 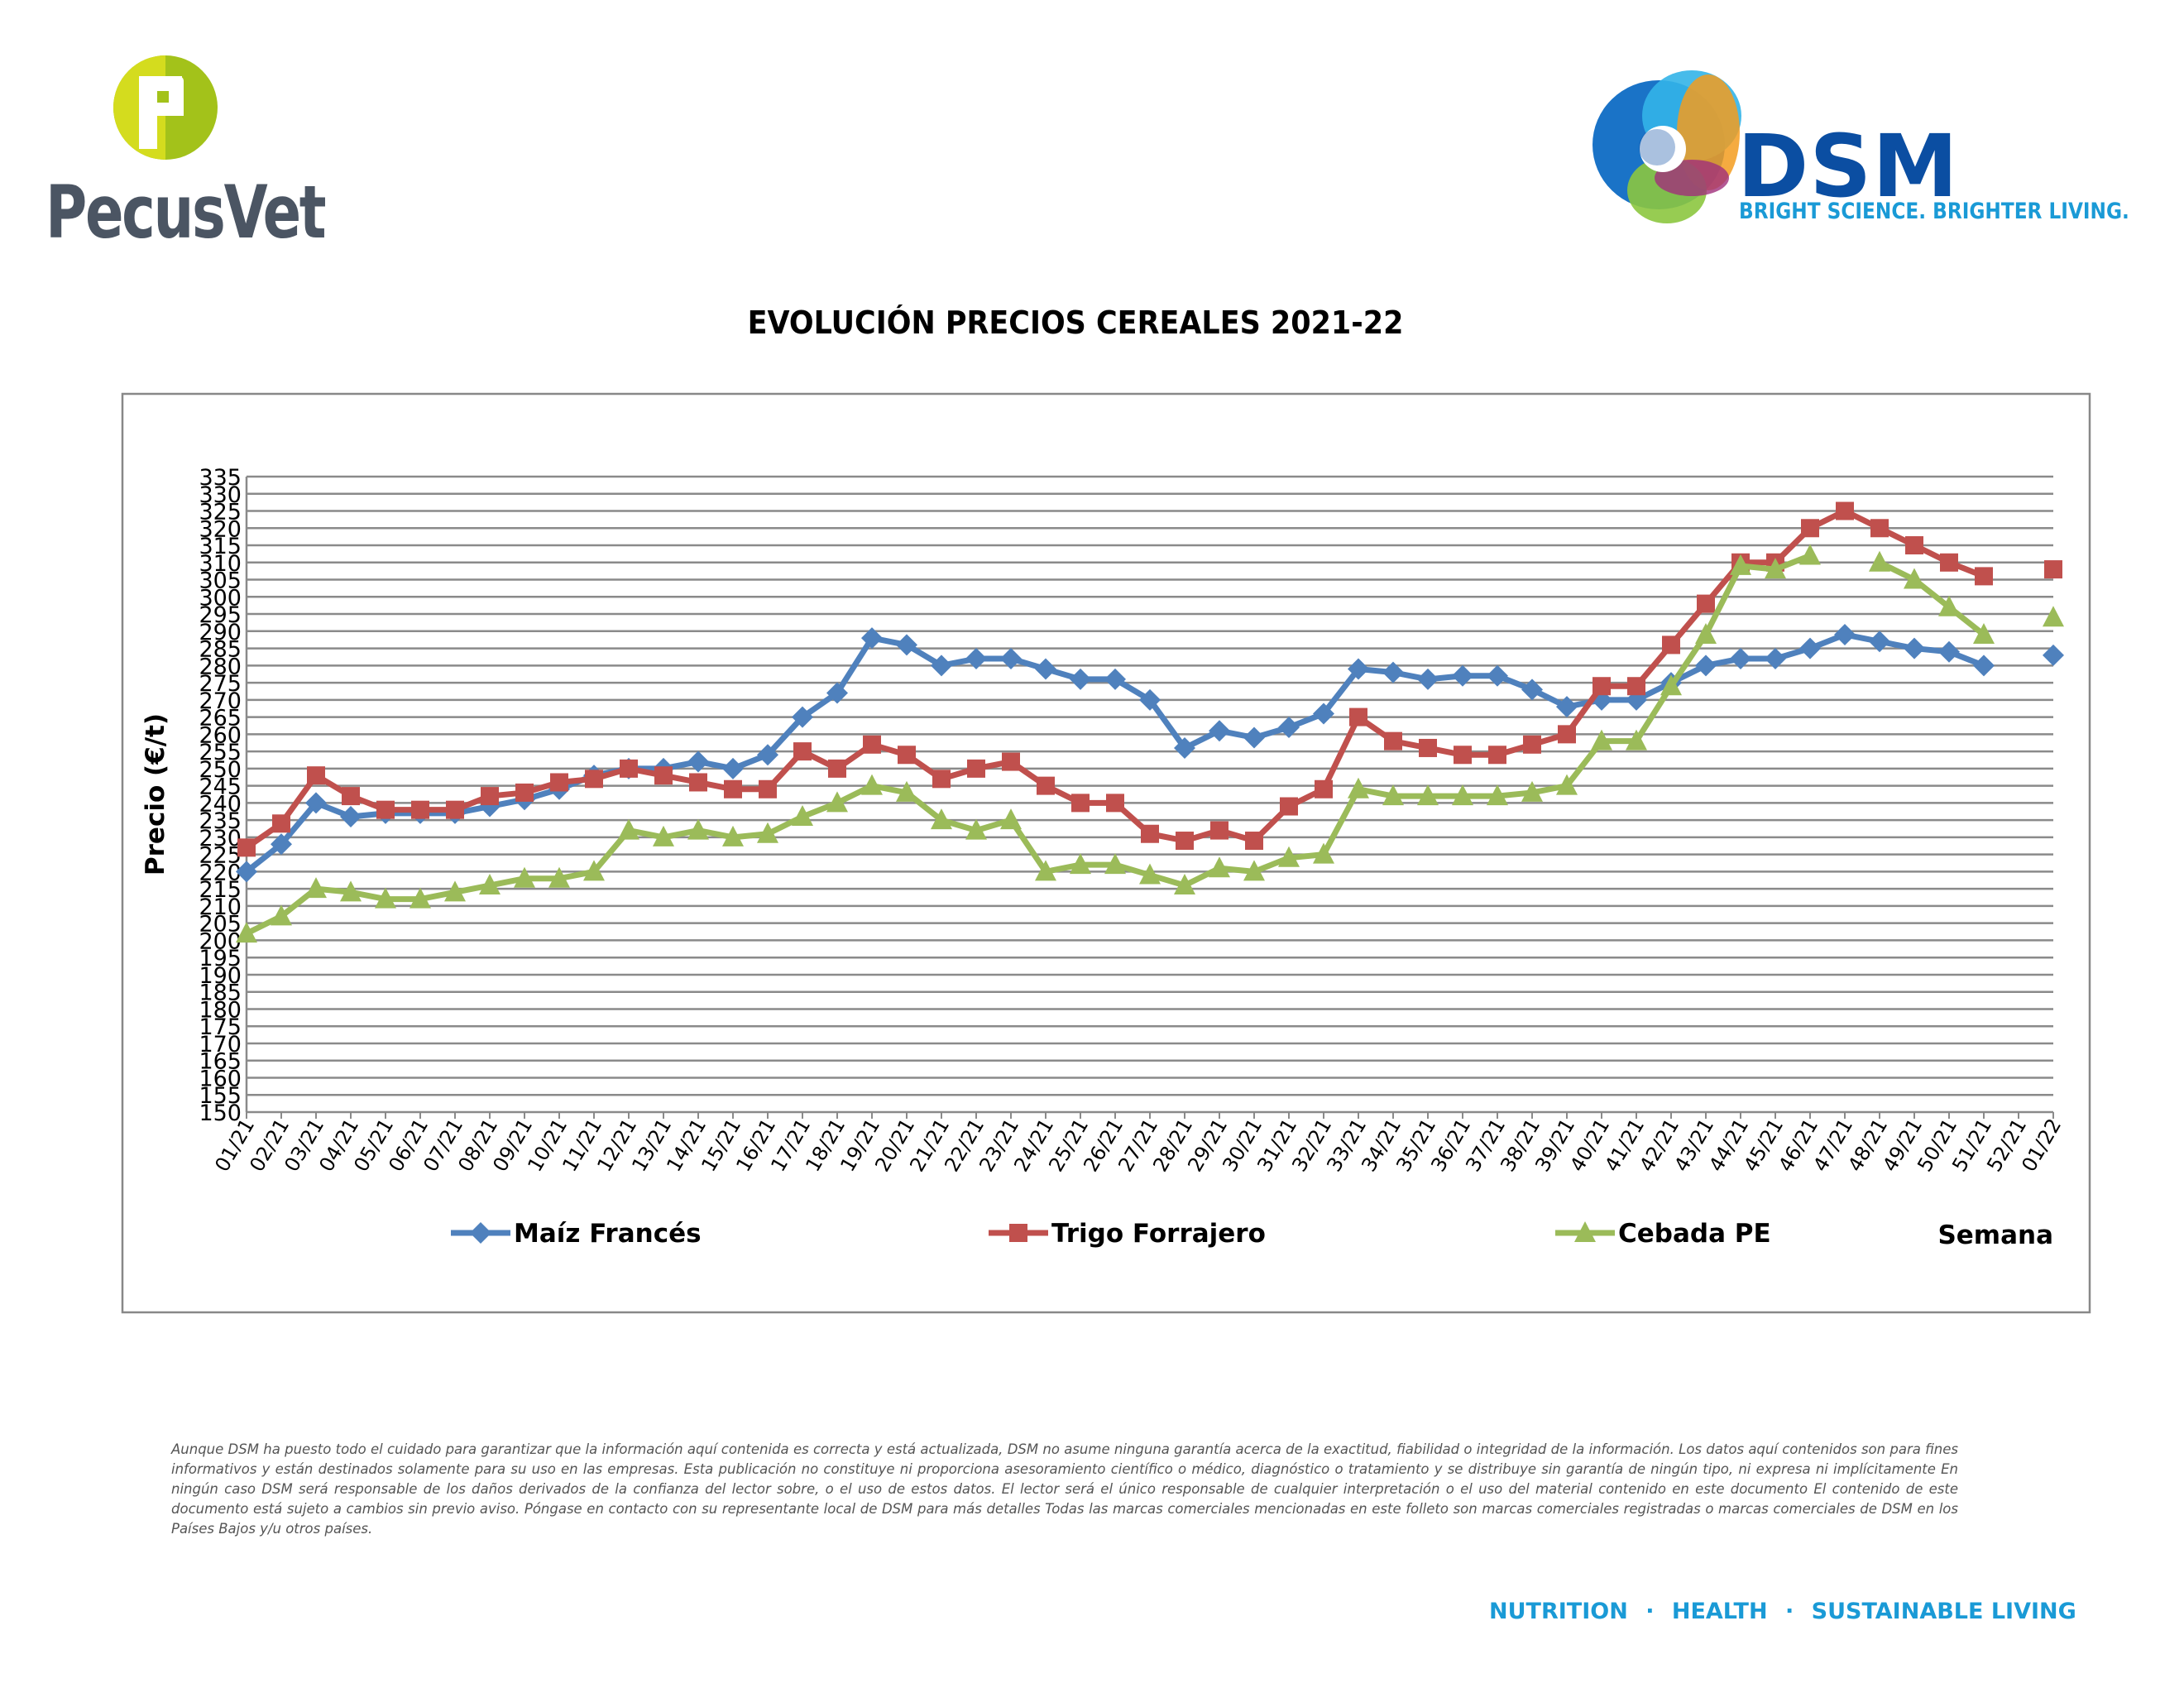 What do you see at coordinates (220, 598) in the screenshot?
I see `y-tick-label: 300` at bounding box center [220, 598].